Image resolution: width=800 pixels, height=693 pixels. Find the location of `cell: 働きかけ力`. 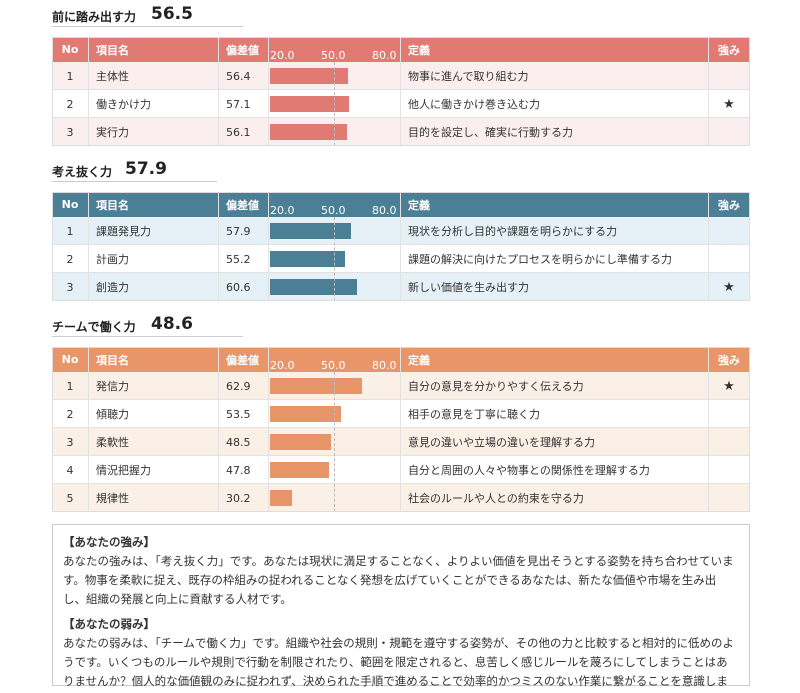

cell: 働きかけ力 is located at coordinates (123, 104).